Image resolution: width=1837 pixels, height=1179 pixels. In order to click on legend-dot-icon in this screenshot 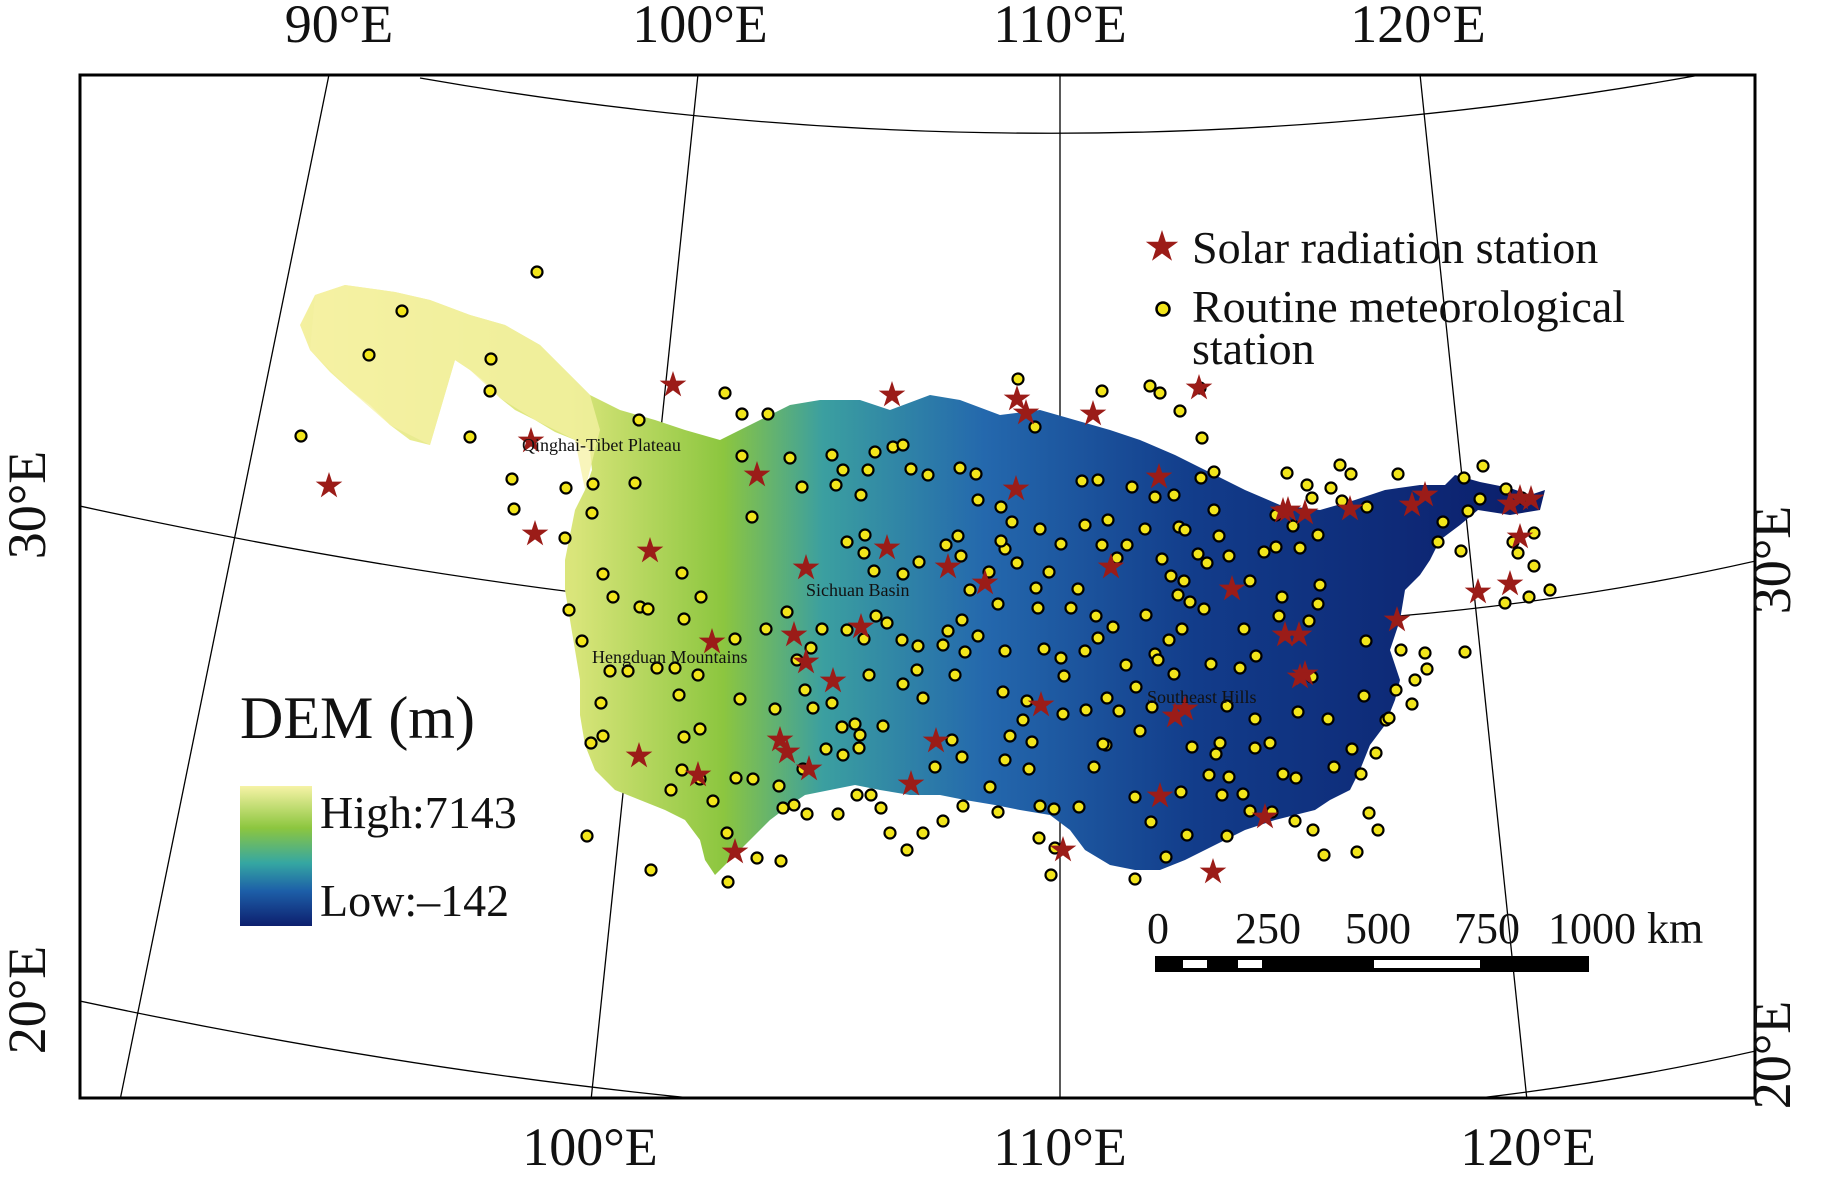, I will do `click(1163, 309)`.